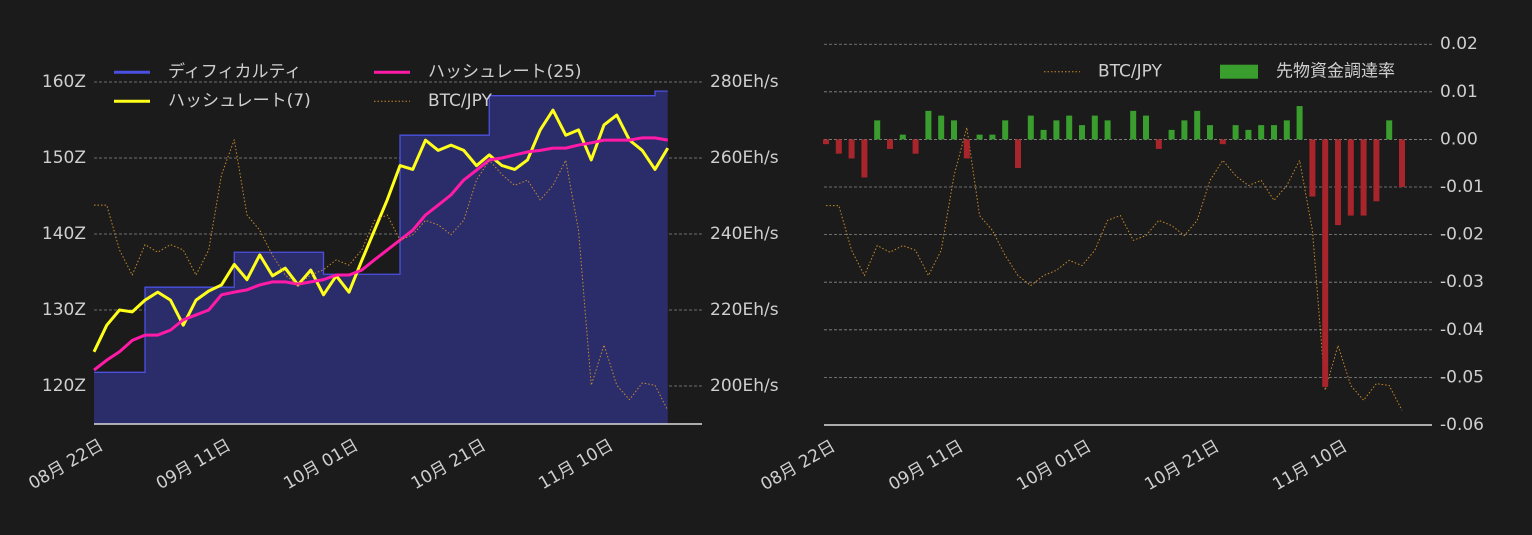 The width and height of the screenshot is (1532, 535). I want to click on y-tick-label: 0.02, so click(1459, 44).